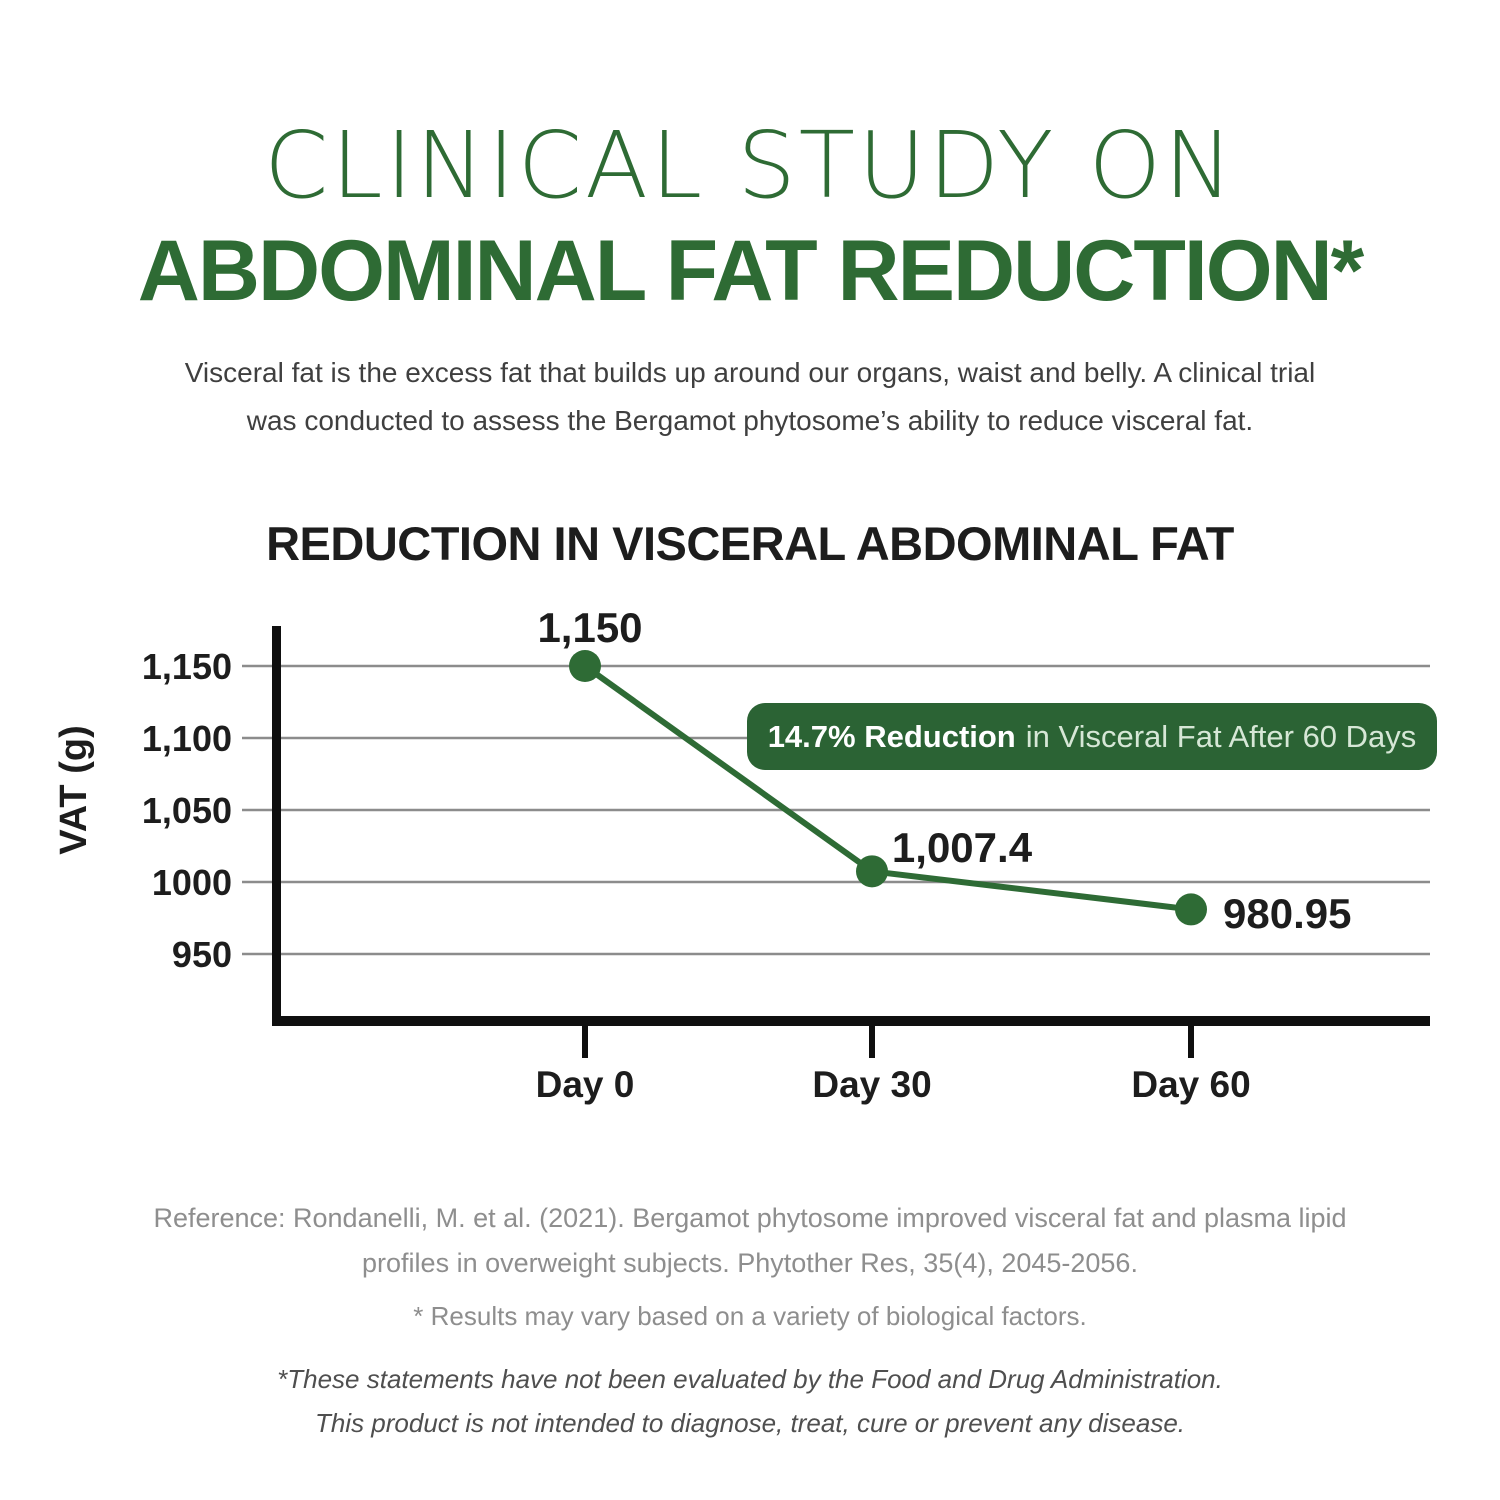 This screenshot has width=1500, height=1500. I want to click on y-axis-title: VAT (g), so click(74, 789).